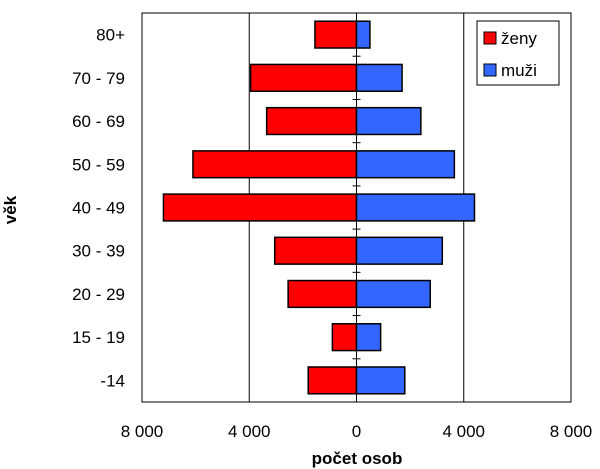 This screenshot has height=469, width=600. I want to click on y-tick-label: 40 - 49, so click(98, 208).